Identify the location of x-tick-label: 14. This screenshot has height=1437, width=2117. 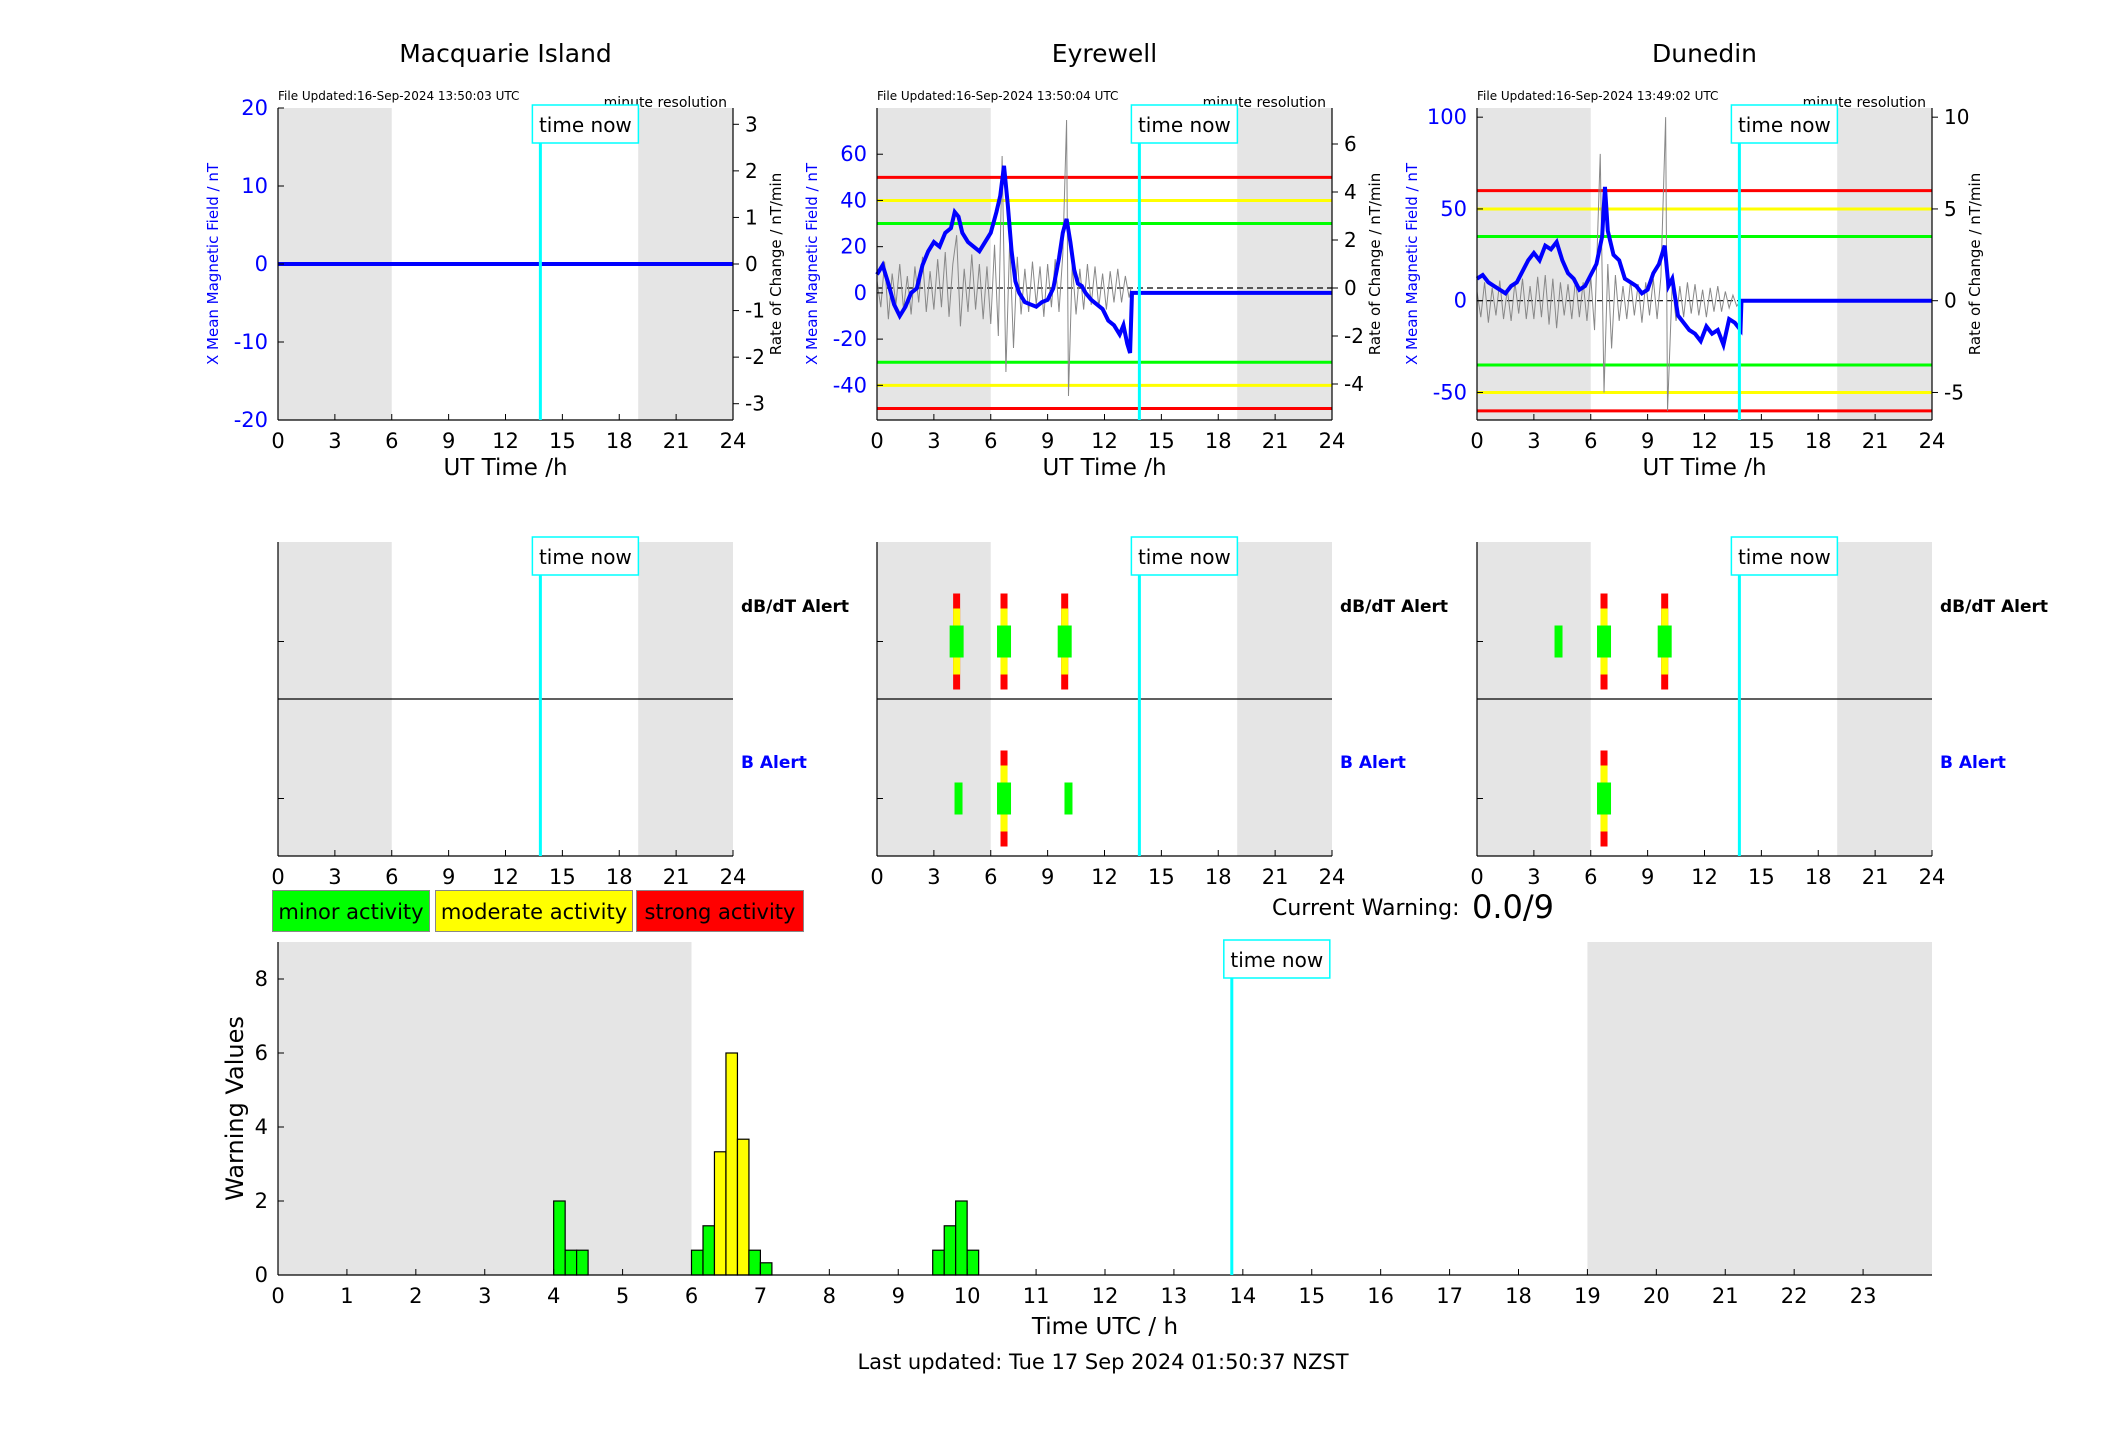
(1242, 1296).